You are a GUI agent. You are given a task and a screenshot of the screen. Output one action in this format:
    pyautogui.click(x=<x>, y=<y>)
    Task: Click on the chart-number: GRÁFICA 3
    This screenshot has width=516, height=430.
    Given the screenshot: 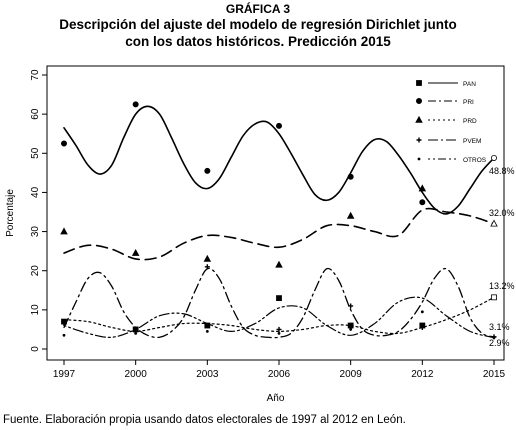 What is the action you would take?
    pyautogui.click(x=258, y=9)
    